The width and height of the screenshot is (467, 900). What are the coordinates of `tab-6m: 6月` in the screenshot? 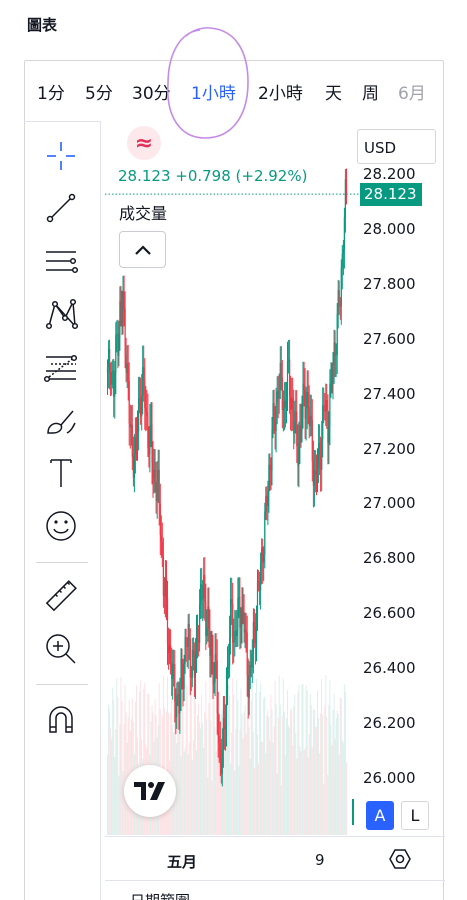 It's located at (412, 94).